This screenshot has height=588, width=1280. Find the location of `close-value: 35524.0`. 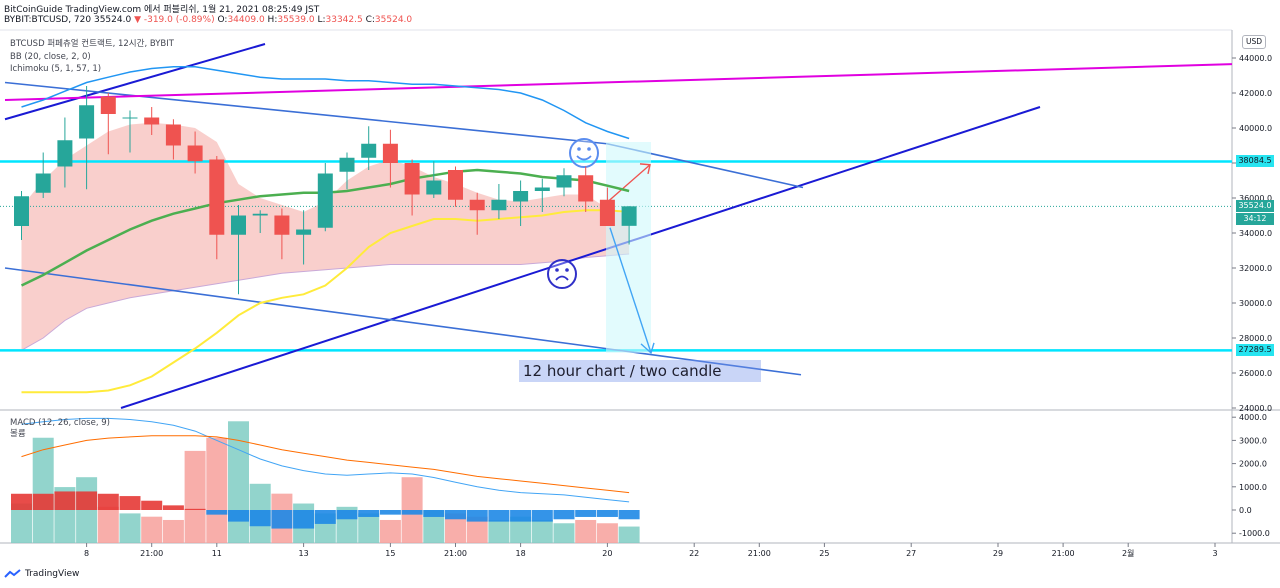

close-value: 35524.0 is located at coordinates (393, 20).